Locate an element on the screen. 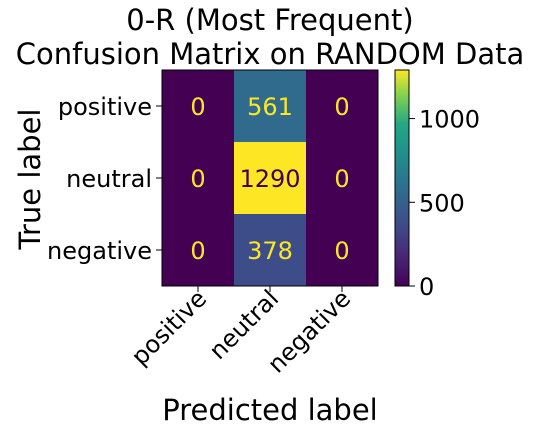  matrix-cell-label: 561 is located at coordinates (270, 107).